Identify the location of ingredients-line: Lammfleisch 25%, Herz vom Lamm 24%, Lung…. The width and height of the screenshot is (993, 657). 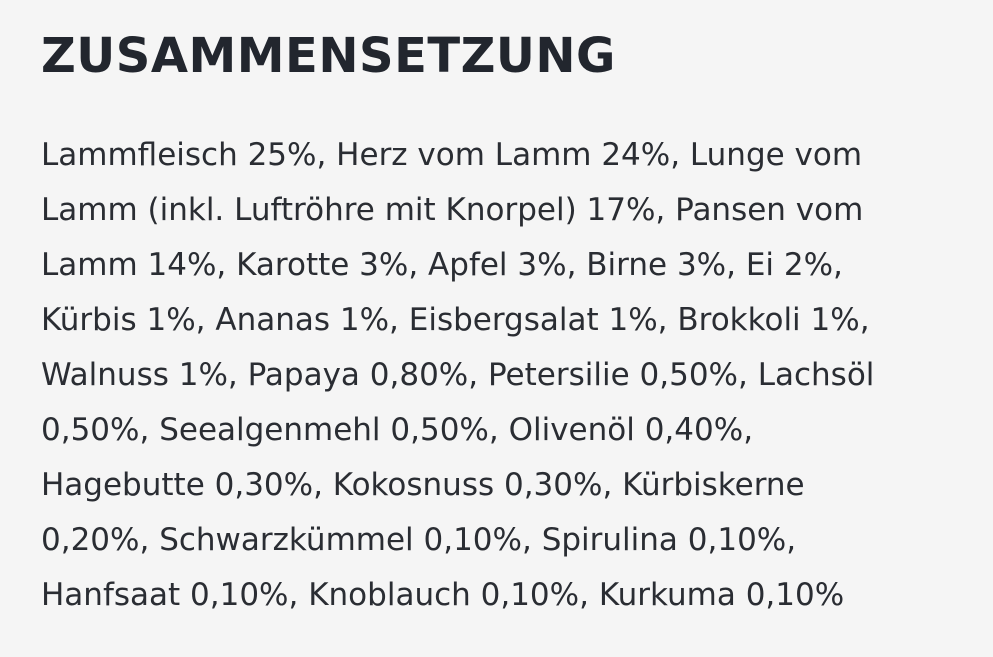
(452, 155).